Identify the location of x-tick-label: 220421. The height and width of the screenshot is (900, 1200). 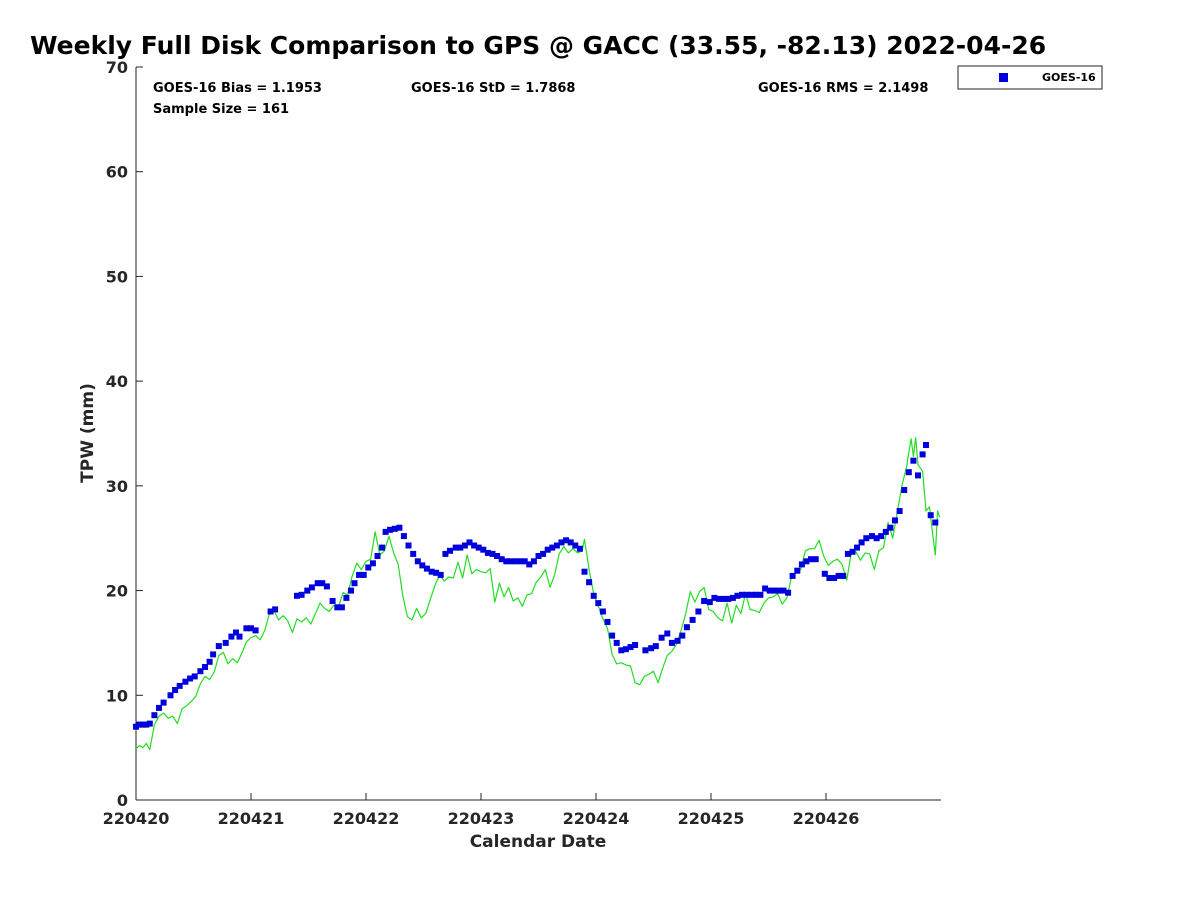
(251, 818).